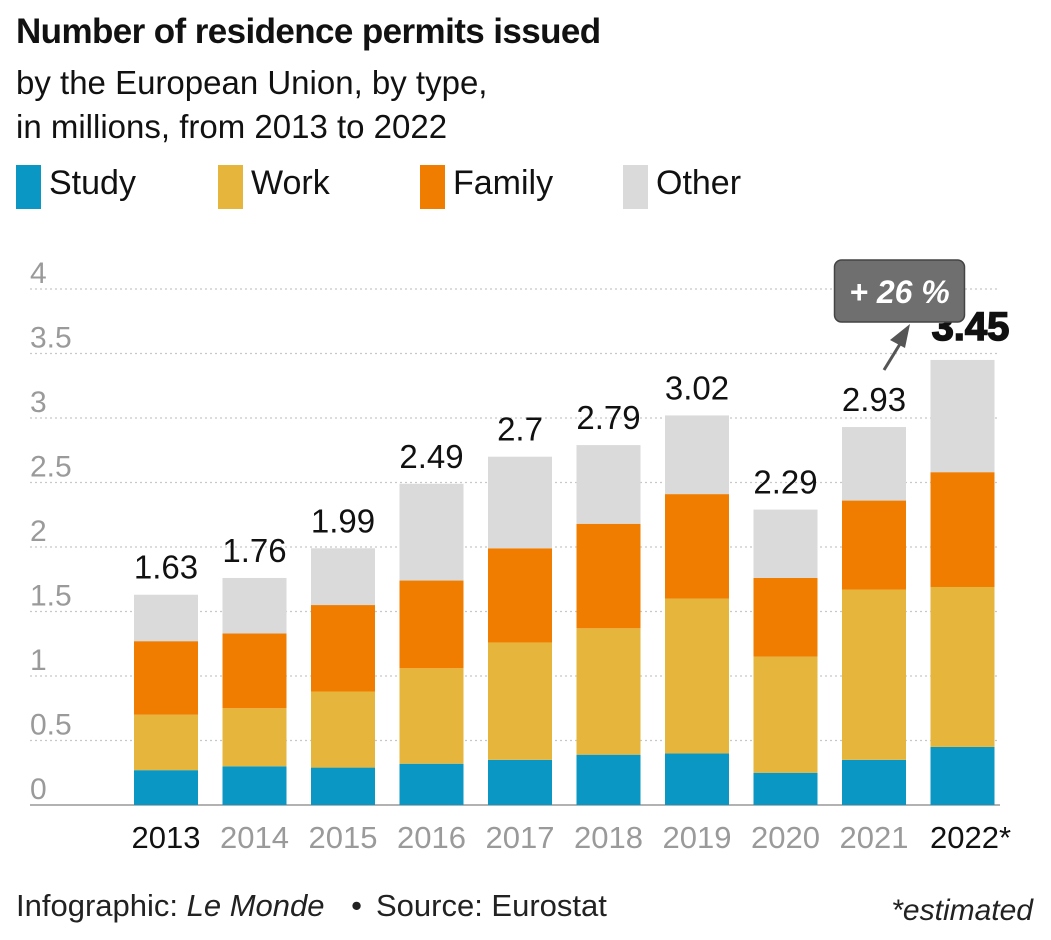  I want to click on x-tick-label: 2021, so click(874, 837).